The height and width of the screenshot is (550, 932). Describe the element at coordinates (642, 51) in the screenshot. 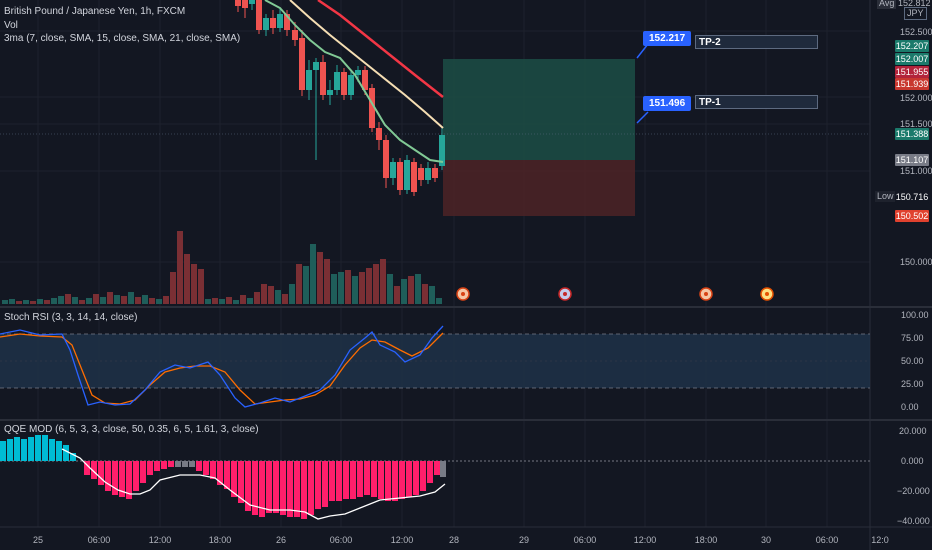

I see `callout-connector-tp2` at that location.